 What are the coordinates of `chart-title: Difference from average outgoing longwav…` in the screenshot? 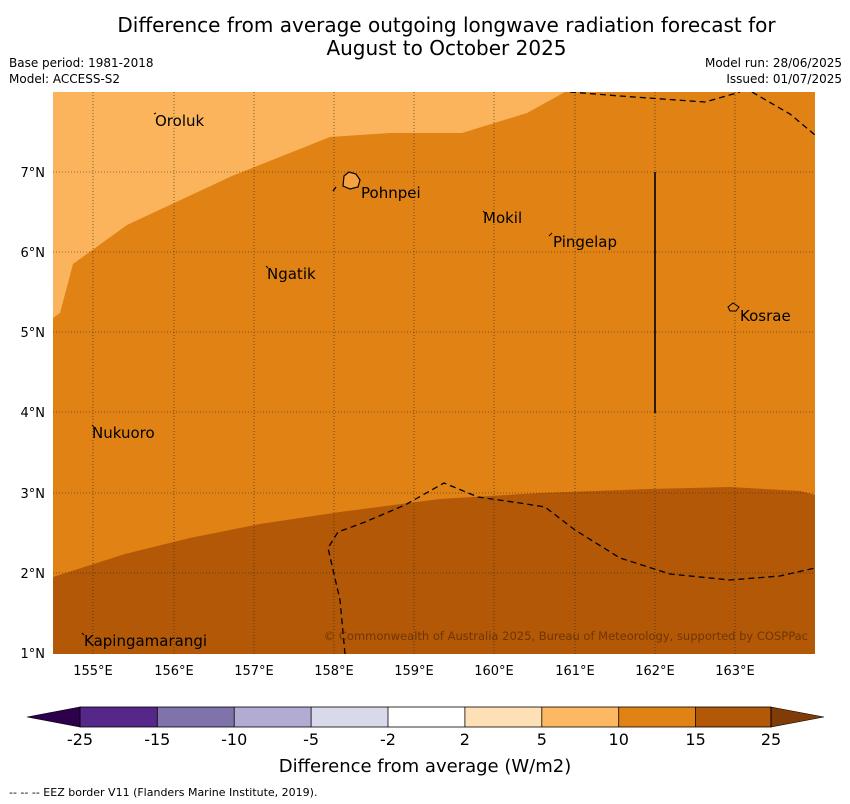 It's located at (425, 37).